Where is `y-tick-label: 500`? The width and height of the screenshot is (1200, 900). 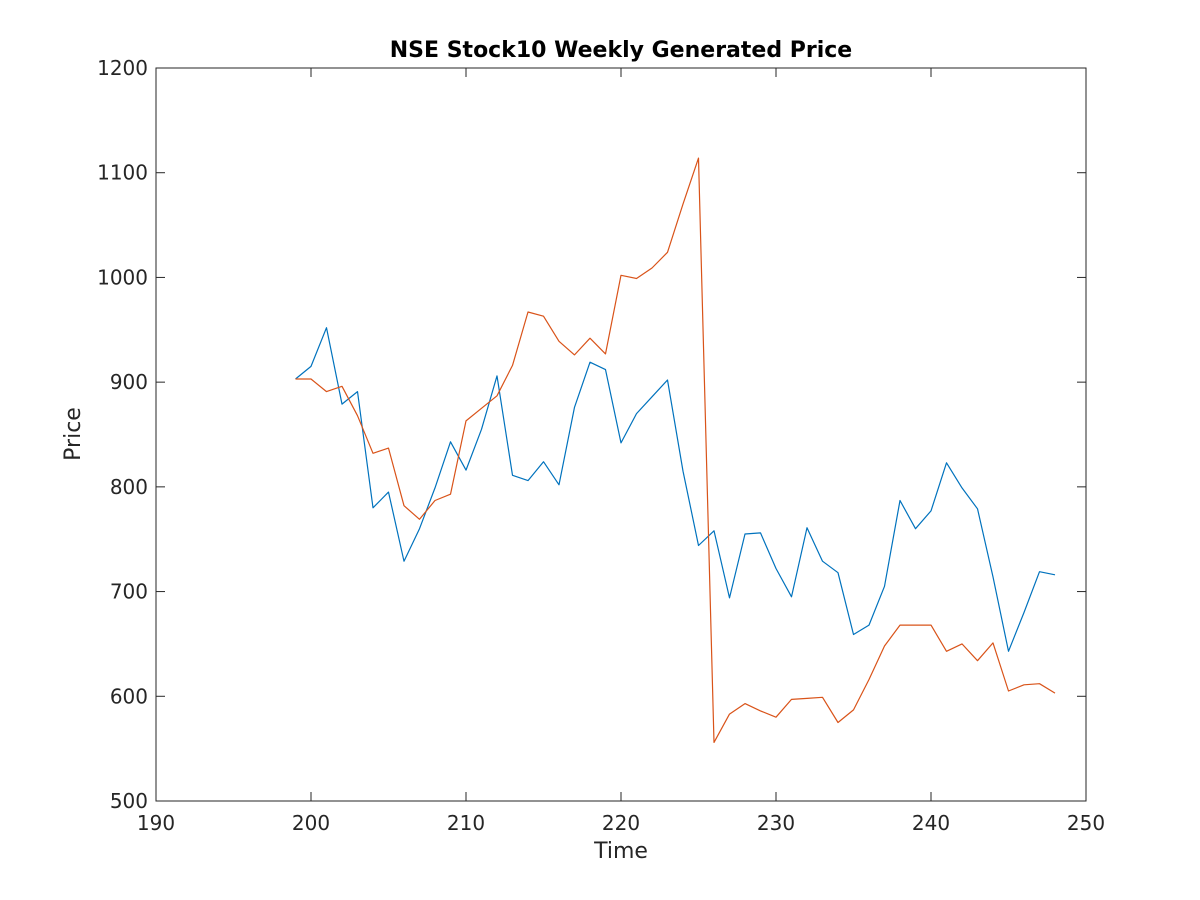 y-tick-label: 500 is located at coordinates (129, 801).